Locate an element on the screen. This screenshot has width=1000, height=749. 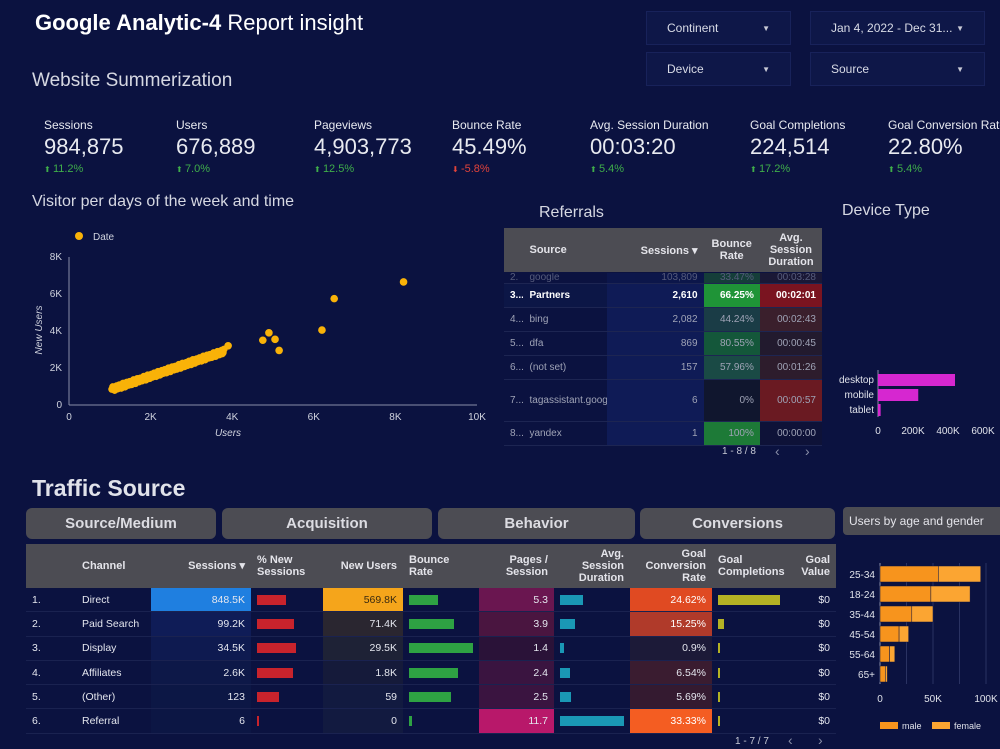
table-cell: 6 is located at coordinates (201, 721).